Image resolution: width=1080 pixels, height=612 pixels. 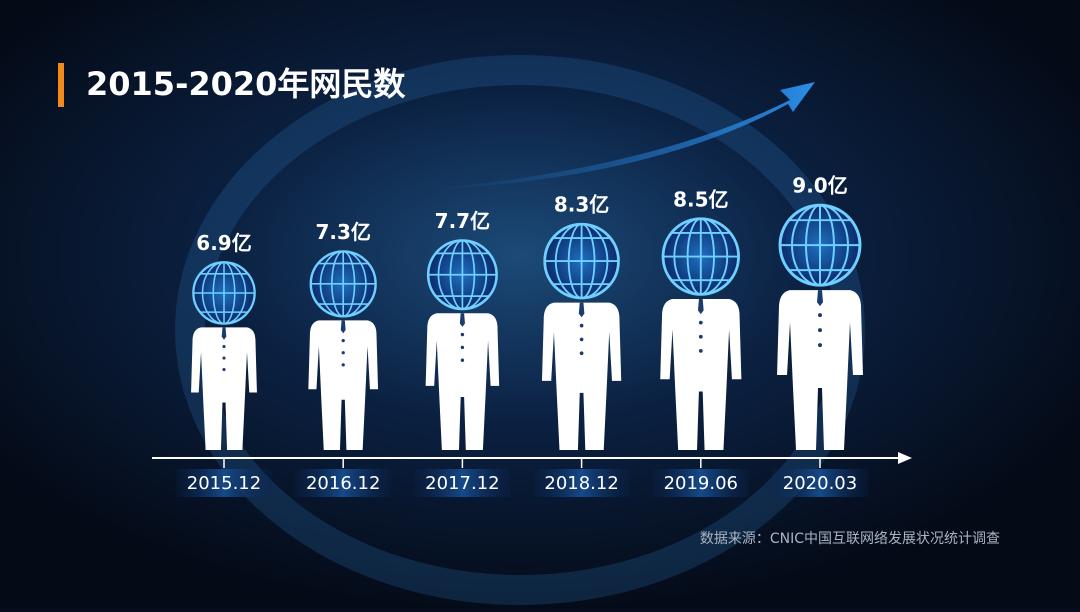 What do you see at coordinates (819, 186) in the screenshot?
I see `value-label: 9.0亿` at bounding box center [819, 186].